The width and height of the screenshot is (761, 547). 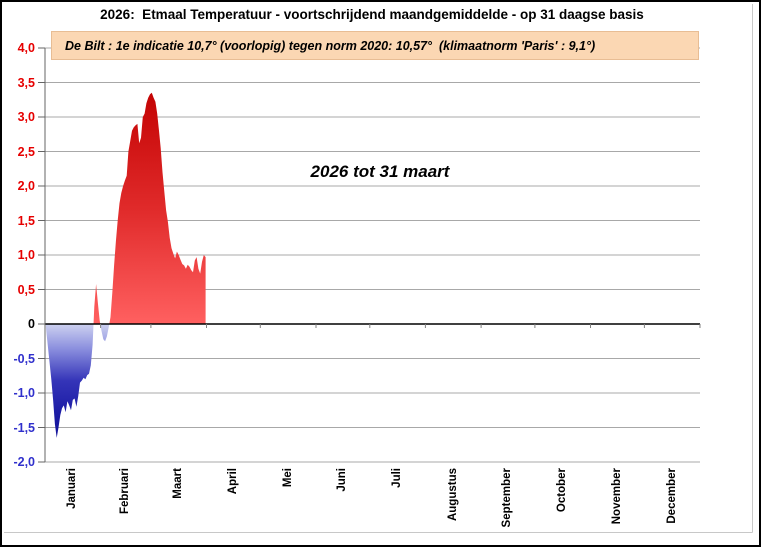 What do you see at coordinates (287, 478) in the screenshot?
I see `month-label-mei: Mei` at bounding box center [287, 478].